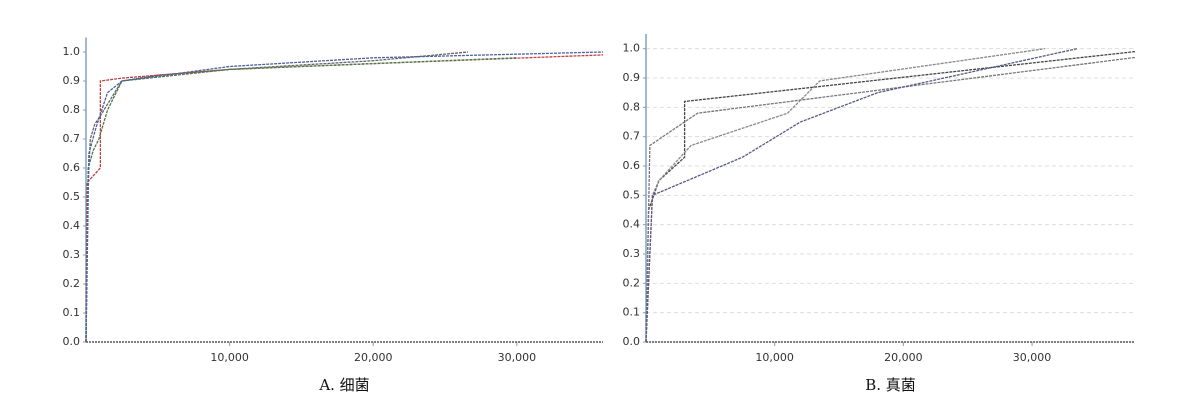  What do you see at coordinates (343, 385) in the screenshot?
I see `caption: A. 细菌` at bounding box center [343, 385].